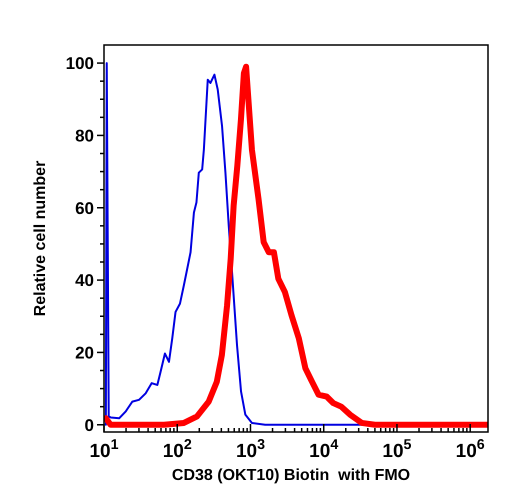 This screenshot has height=500, width=508. What do you see at coordinates (84, 136) in the screenshot?
I see `y-tick-label: 80` at bounding box center [84, 136].